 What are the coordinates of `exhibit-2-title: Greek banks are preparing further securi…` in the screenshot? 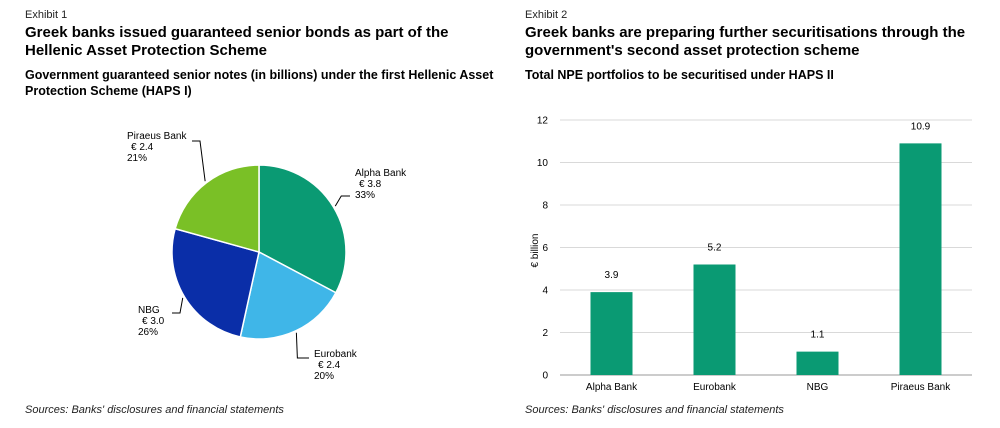 It's located at (745, 41).